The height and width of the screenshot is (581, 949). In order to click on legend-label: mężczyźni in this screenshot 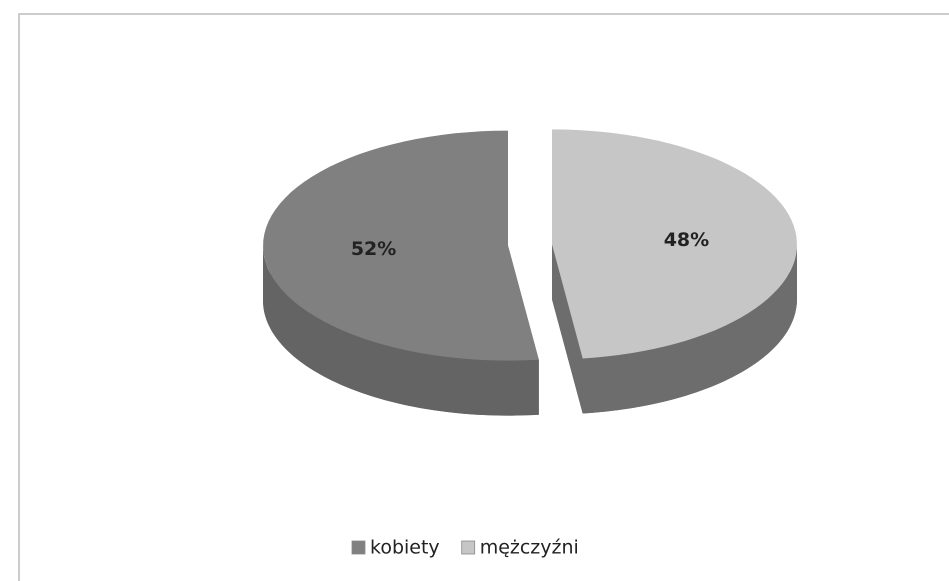, I will do `click(529, 548)`.